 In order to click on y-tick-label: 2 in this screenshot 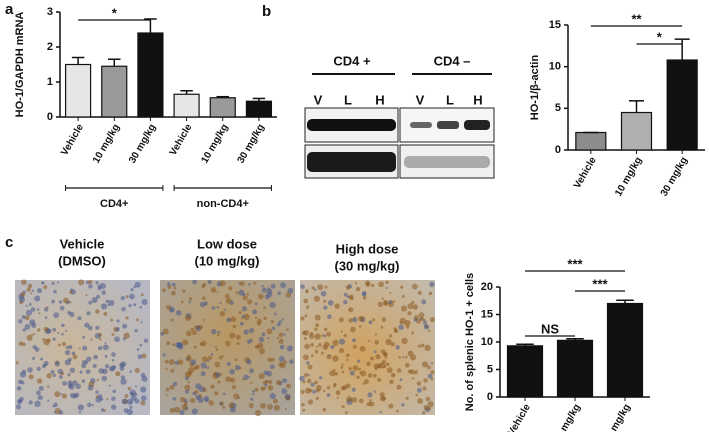, I will do `click(50, 47)`.